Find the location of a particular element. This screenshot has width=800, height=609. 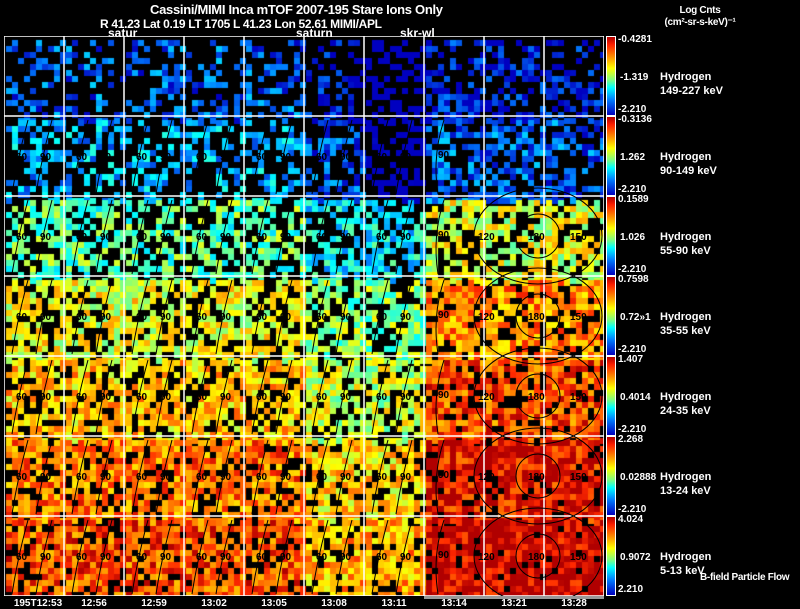

colorbar-max: 0.1589 is located at coordinates (633, 199).